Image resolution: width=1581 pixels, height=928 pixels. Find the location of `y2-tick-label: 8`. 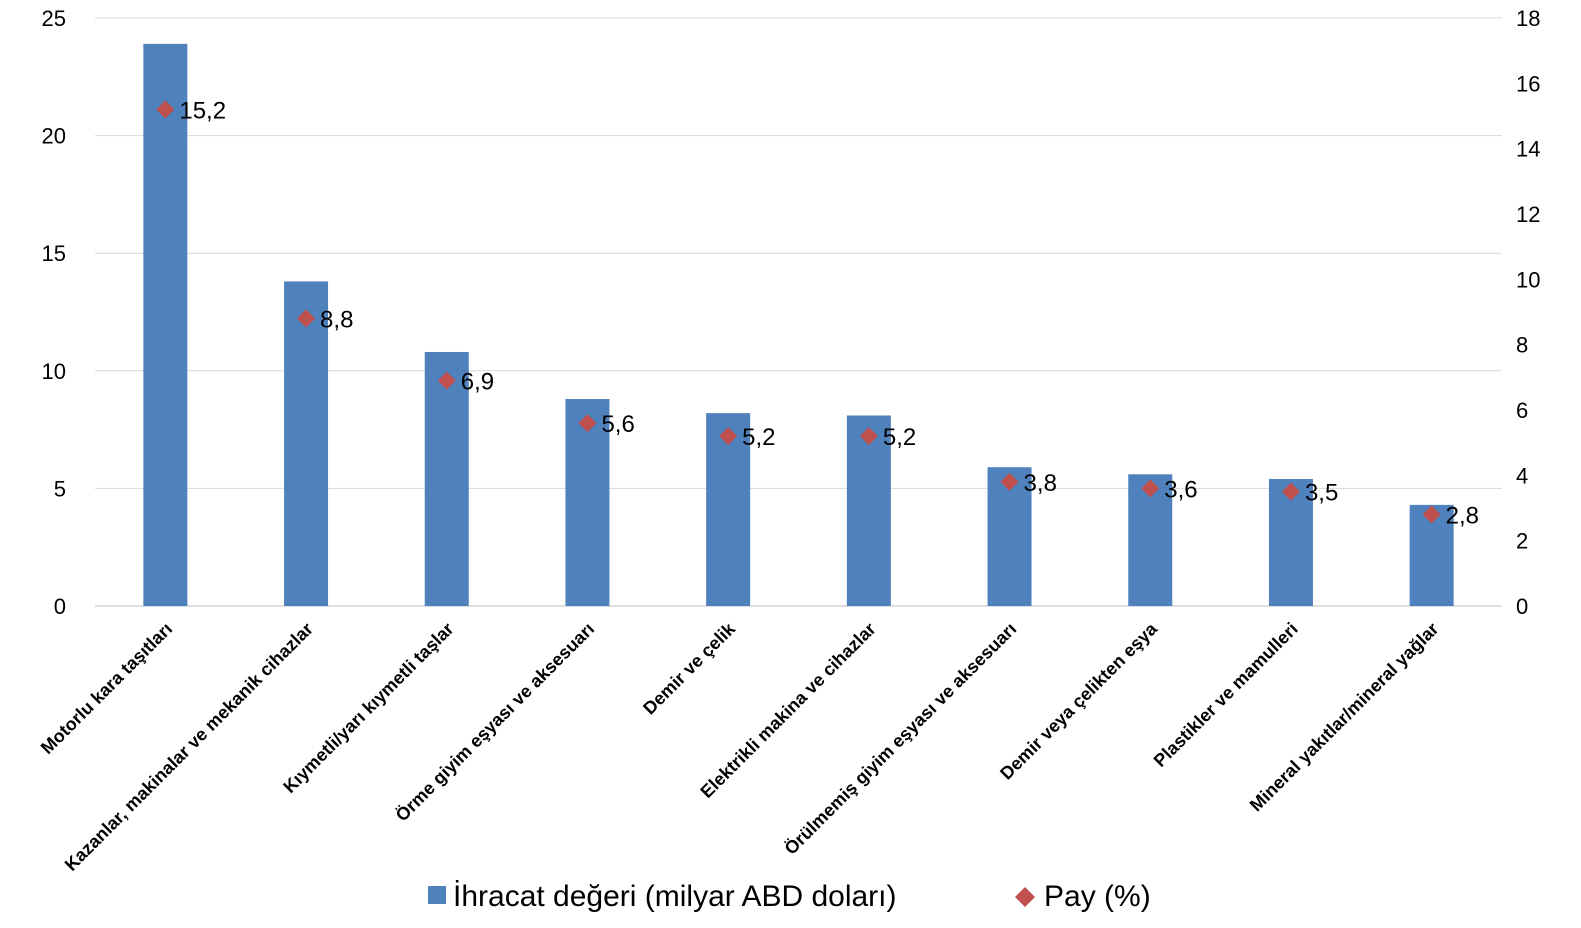

y2-tick-label: 8 is located at coordinates (1522, 345).